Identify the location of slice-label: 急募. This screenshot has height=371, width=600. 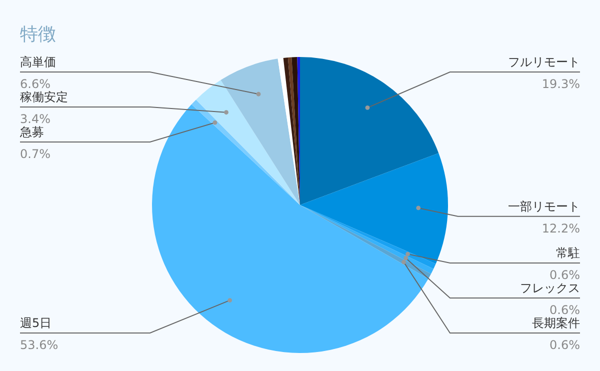
(31, 132).